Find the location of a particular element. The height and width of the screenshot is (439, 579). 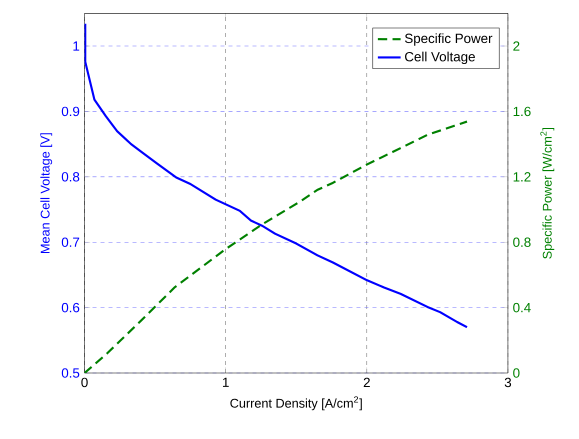

y-tick-label: 0.8 is located at coordinates (71, 177).